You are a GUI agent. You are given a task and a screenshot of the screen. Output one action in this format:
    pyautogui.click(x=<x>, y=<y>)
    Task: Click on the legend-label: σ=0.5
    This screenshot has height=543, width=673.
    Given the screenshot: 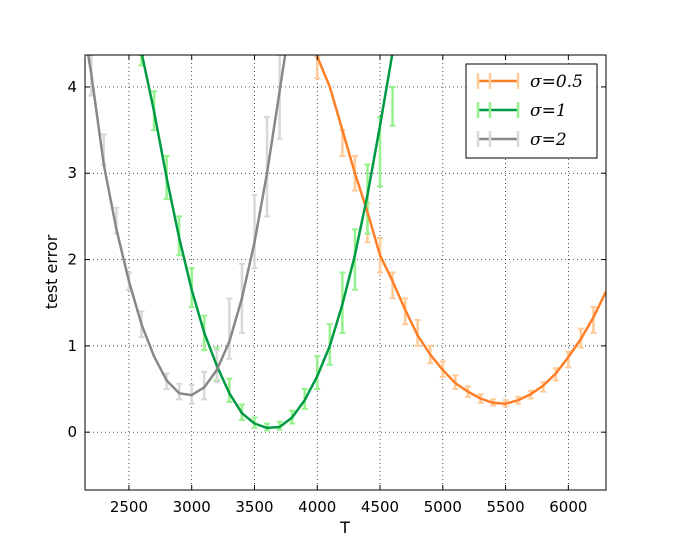 What is the action you would take?
    pyautogui.click(x=556, y=82)
    